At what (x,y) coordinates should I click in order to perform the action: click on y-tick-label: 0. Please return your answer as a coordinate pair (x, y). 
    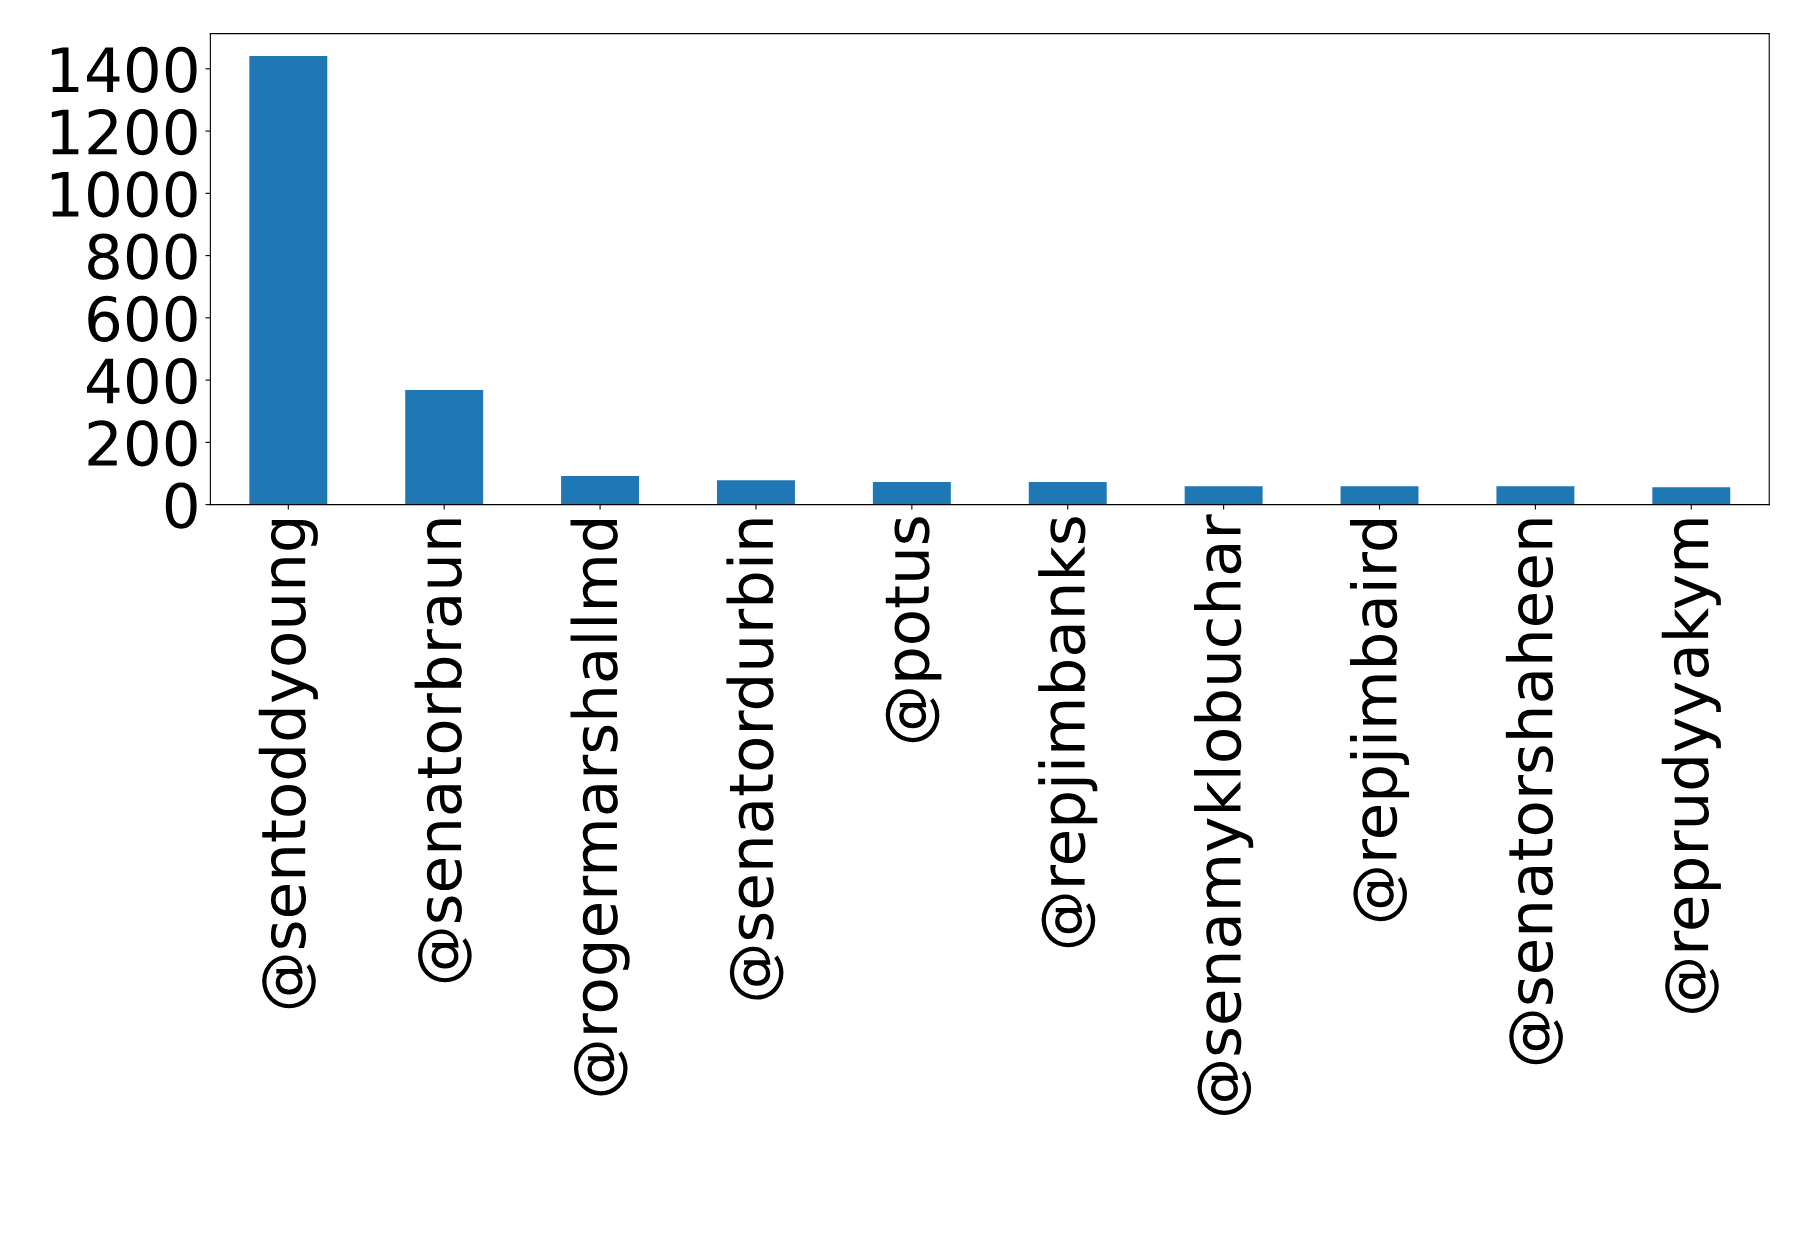
    Looking at the image, I should click on (181, 505).